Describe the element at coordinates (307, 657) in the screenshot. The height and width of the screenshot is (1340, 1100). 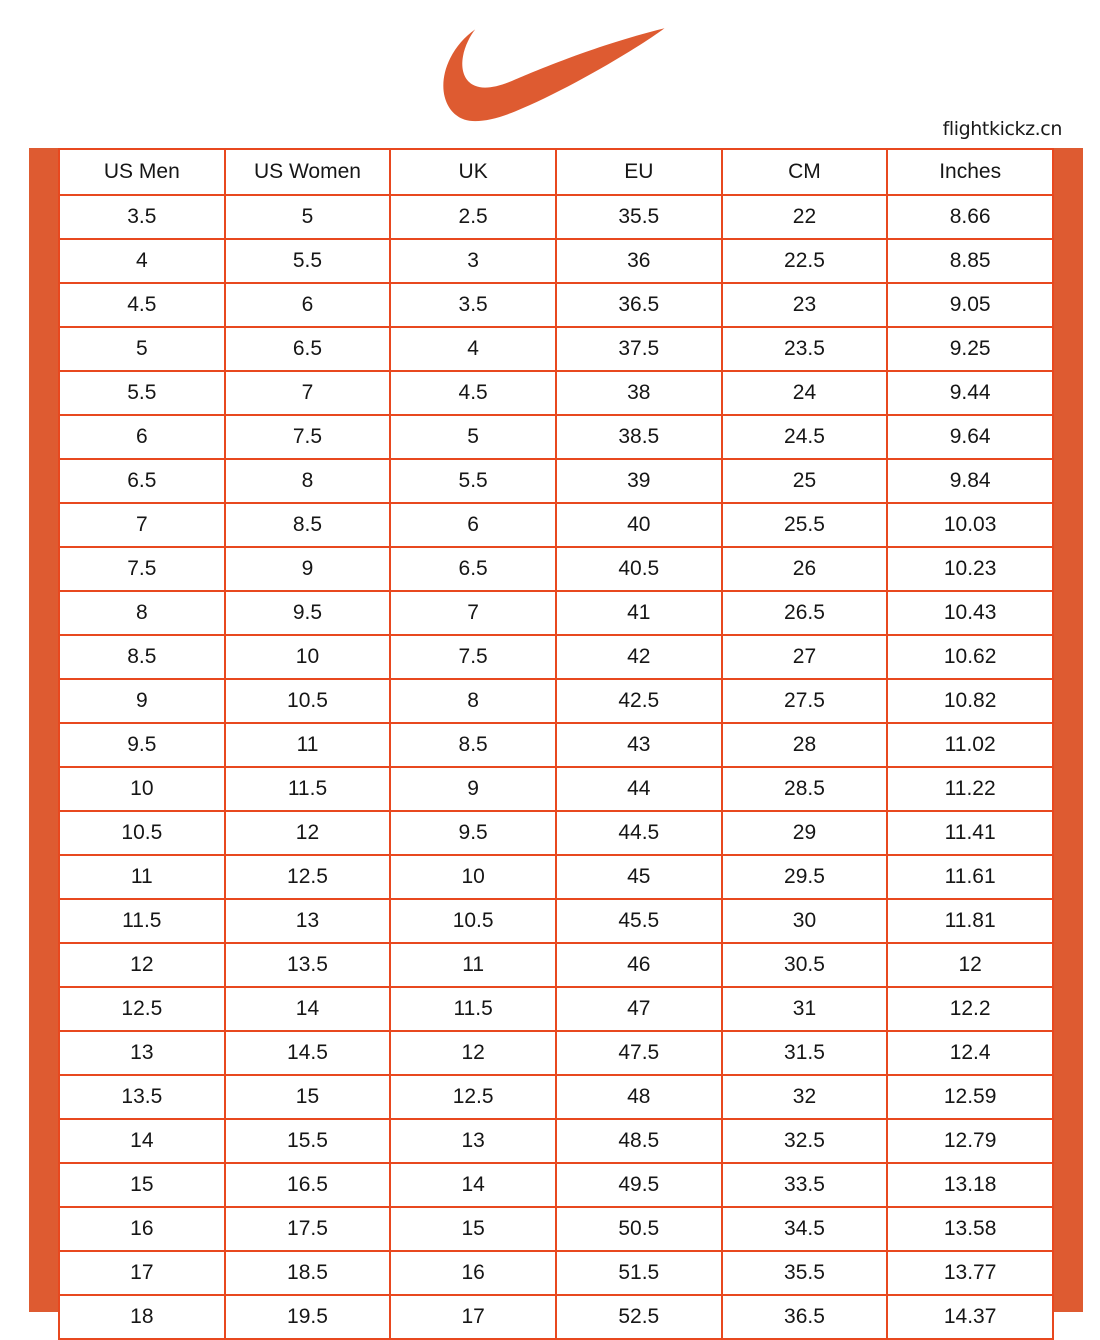
I see `cell-us-women: 10` at that location.